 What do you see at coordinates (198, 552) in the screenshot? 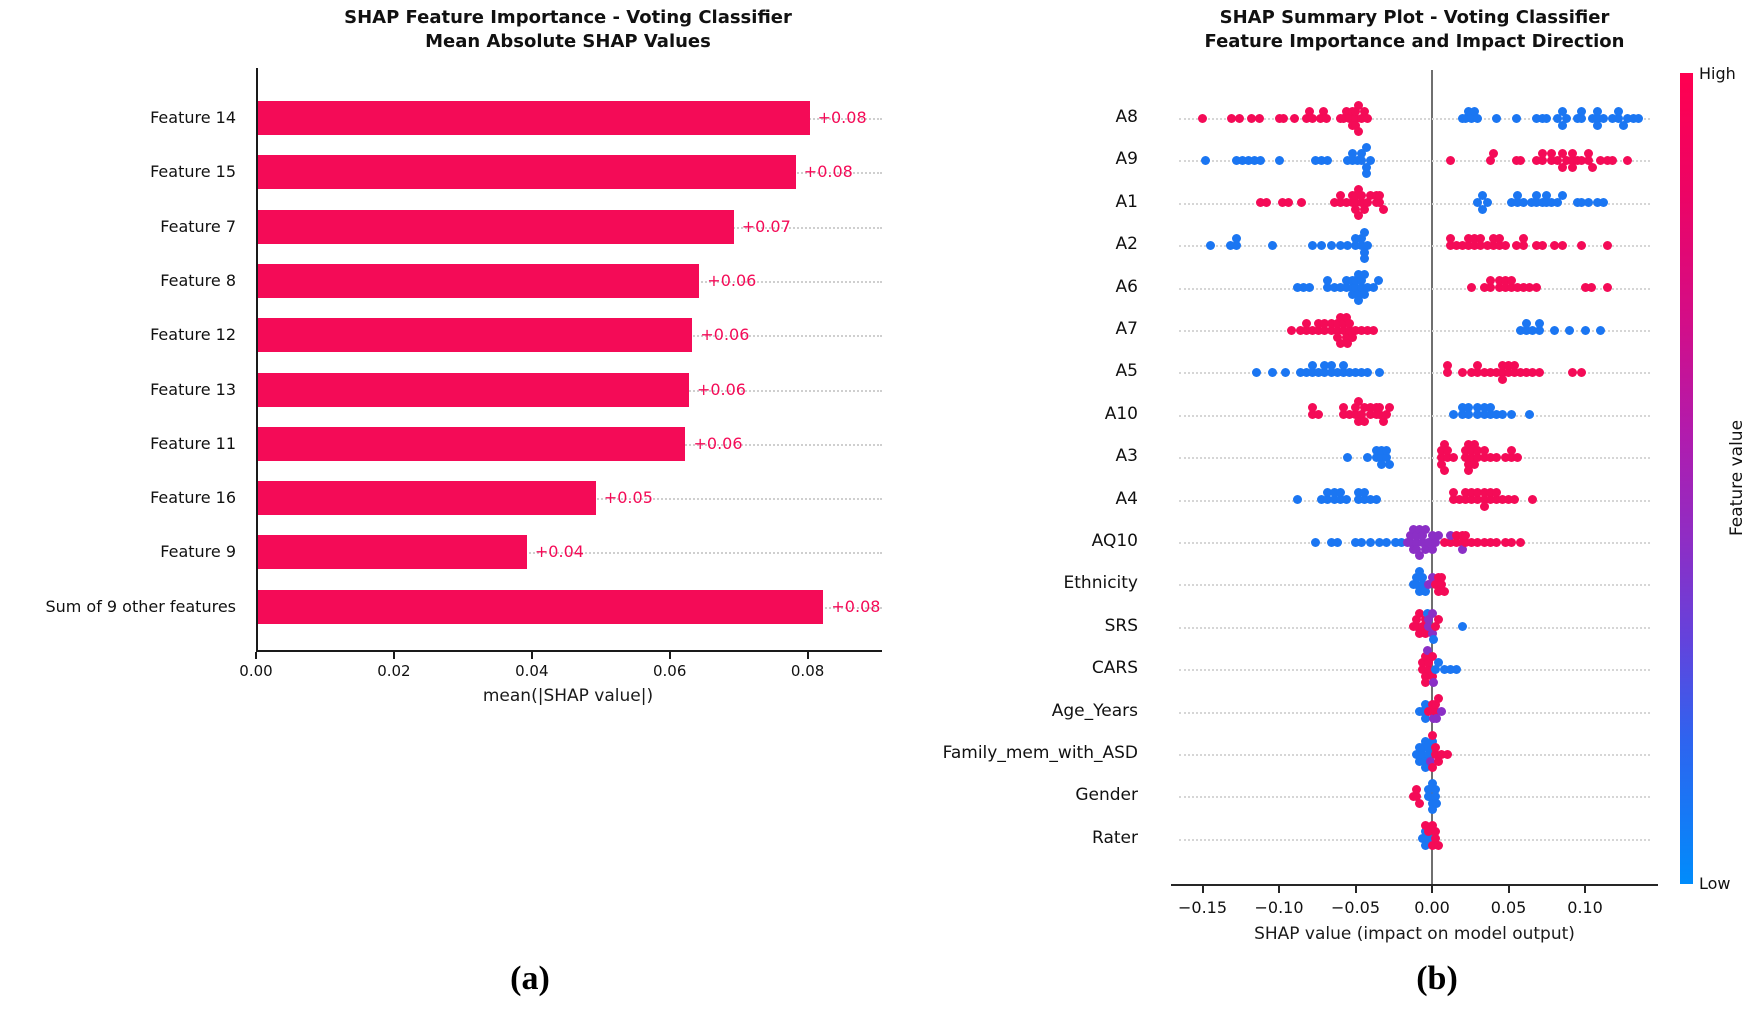
I see `y-axis-label: Feature 9` at bounding box center [198, 552].